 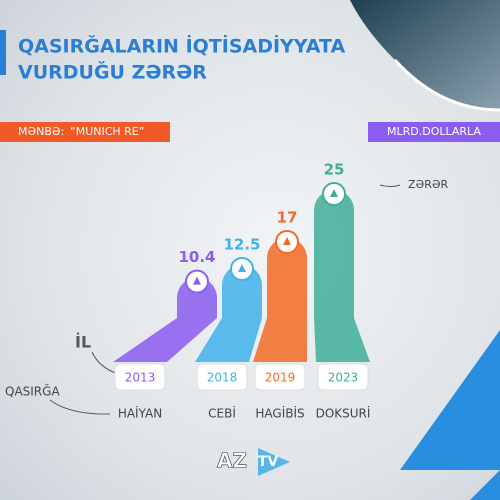 I want to click on logo-triangle, so click(x=274, y=462).